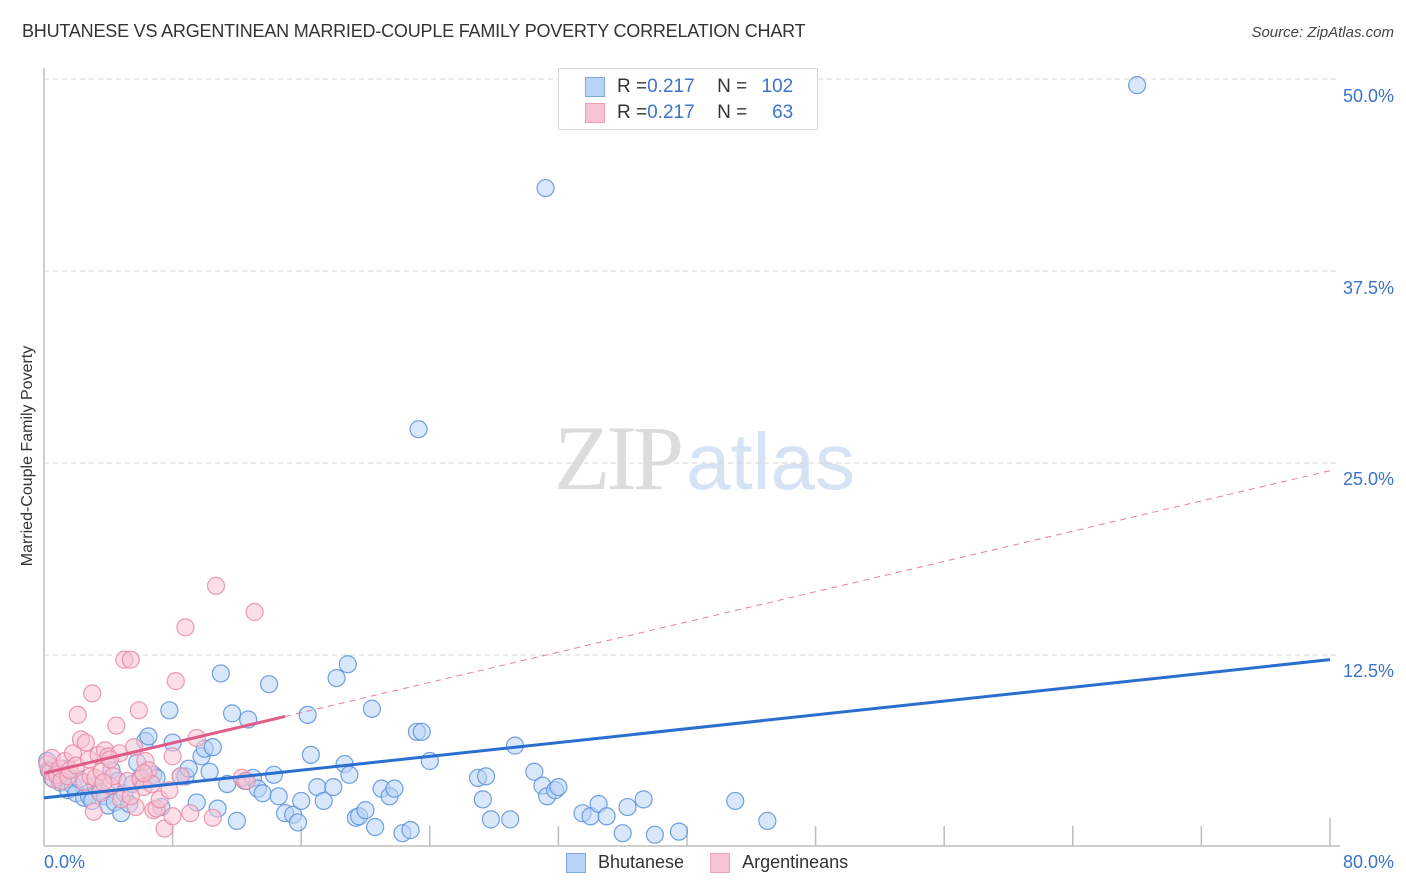 The width and height of the screenshot is (1406, 892). What do you see at coordinates (27, 456) in the screenshot?
I see `y-axis-label: Married-Couple Family Poverty` at bounding box center [27, 456].